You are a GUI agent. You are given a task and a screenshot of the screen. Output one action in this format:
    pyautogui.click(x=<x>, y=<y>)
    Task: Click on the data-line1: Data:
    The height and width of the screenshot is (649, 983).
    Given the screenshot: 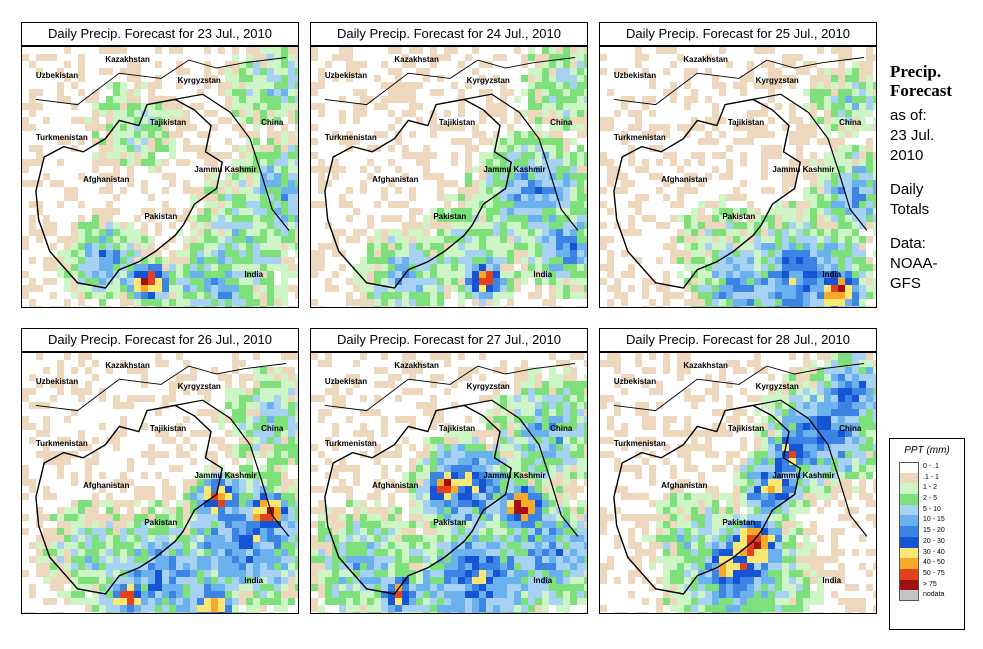 What is the action you would take?
    pyautogui.click(x=908, y=243)
    